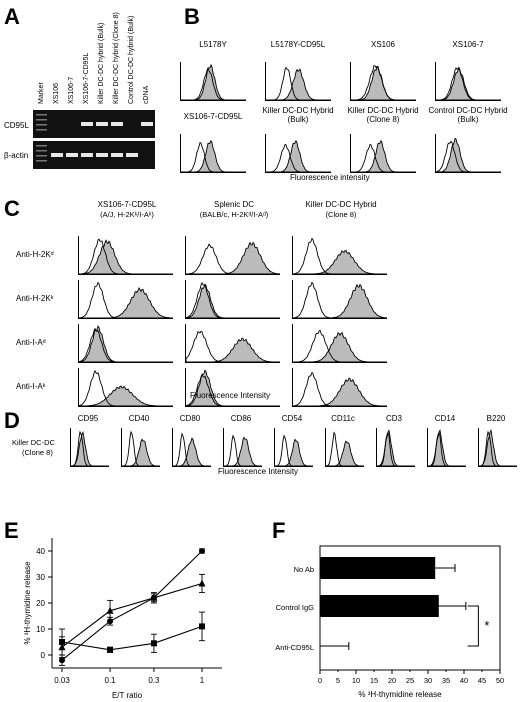 This screenshot has height=702, width=520. Describe the element at coordinates (374, 680) in the screenshot. I see `x-tick-label: 15` at that location.